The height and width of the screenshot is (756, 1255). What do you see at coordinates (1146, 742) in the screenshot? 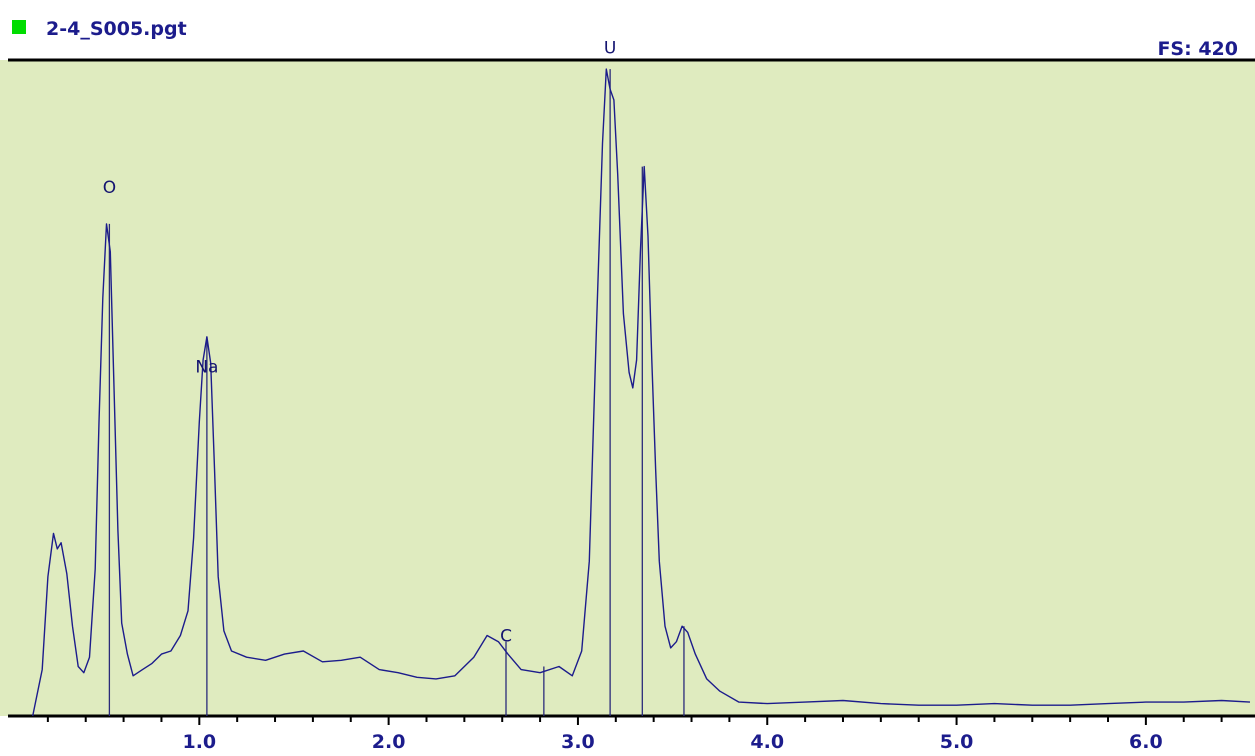
I see `x-tick-label: 6.0` at bounding box center [1146, 742].